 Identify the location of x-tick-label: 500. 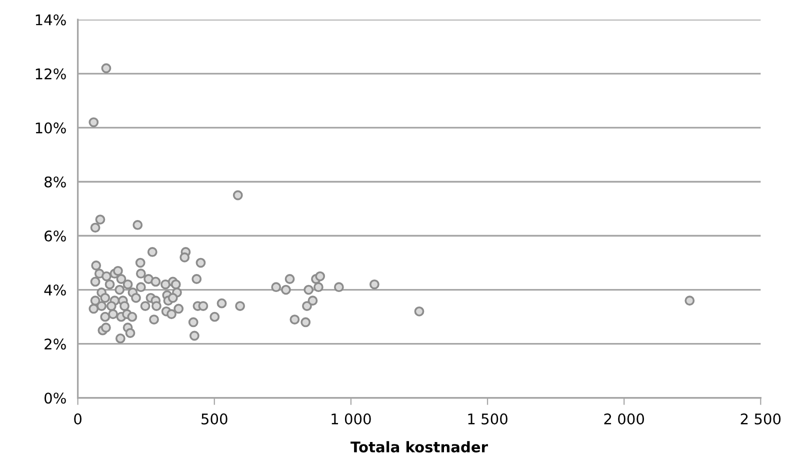
(215, 418).